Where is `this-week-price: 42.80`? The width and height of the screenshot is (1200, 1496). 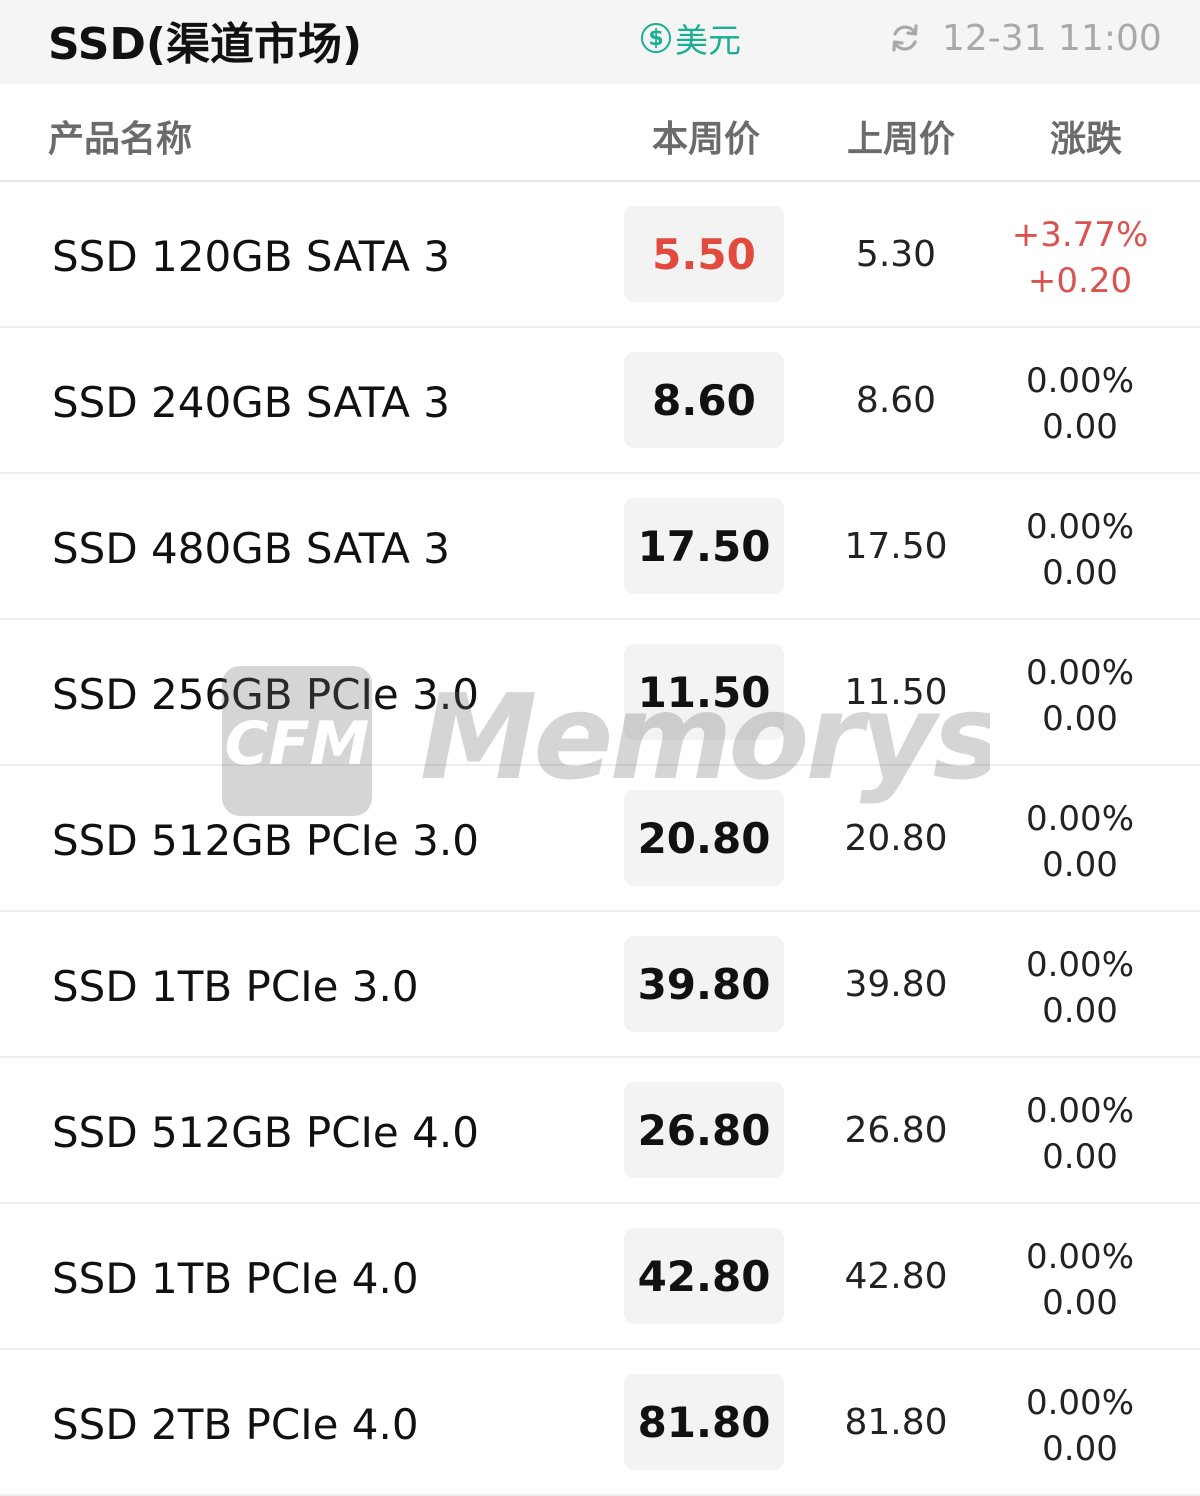 this-week-price: 42.80 is located at coordinates (704, 1276).